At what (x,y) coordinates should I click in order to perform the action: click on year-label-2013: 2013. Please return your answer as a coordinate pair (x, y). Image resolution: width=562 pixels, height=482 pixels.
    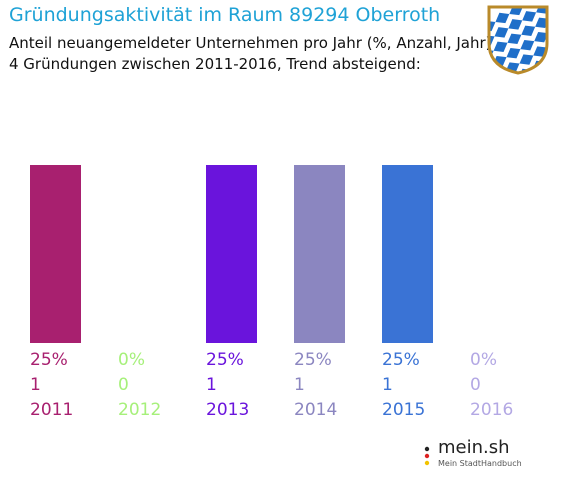
    Looking at the image, I should click on (227, 410).